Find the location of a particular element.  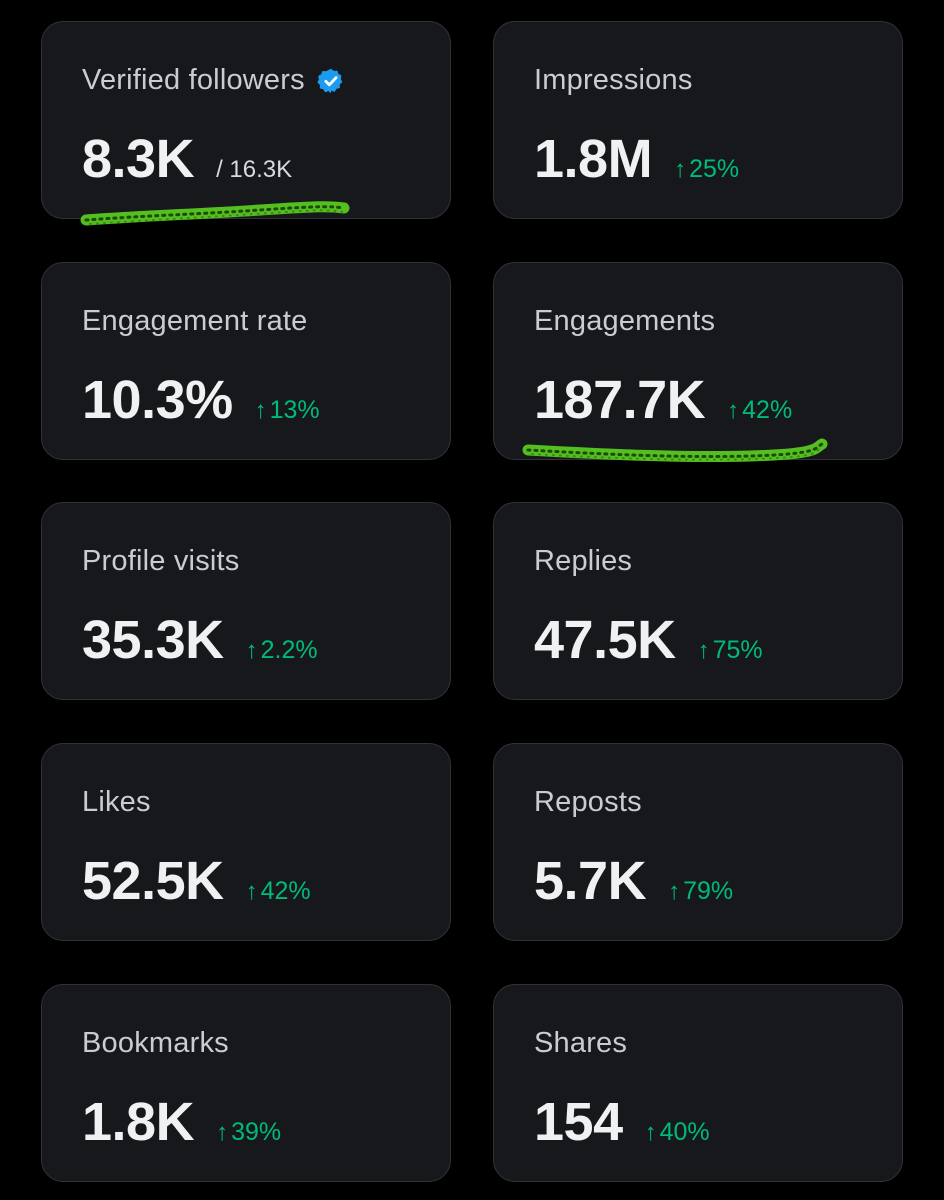

metric-change-value: 39% is located at coordinates (256, 1132).